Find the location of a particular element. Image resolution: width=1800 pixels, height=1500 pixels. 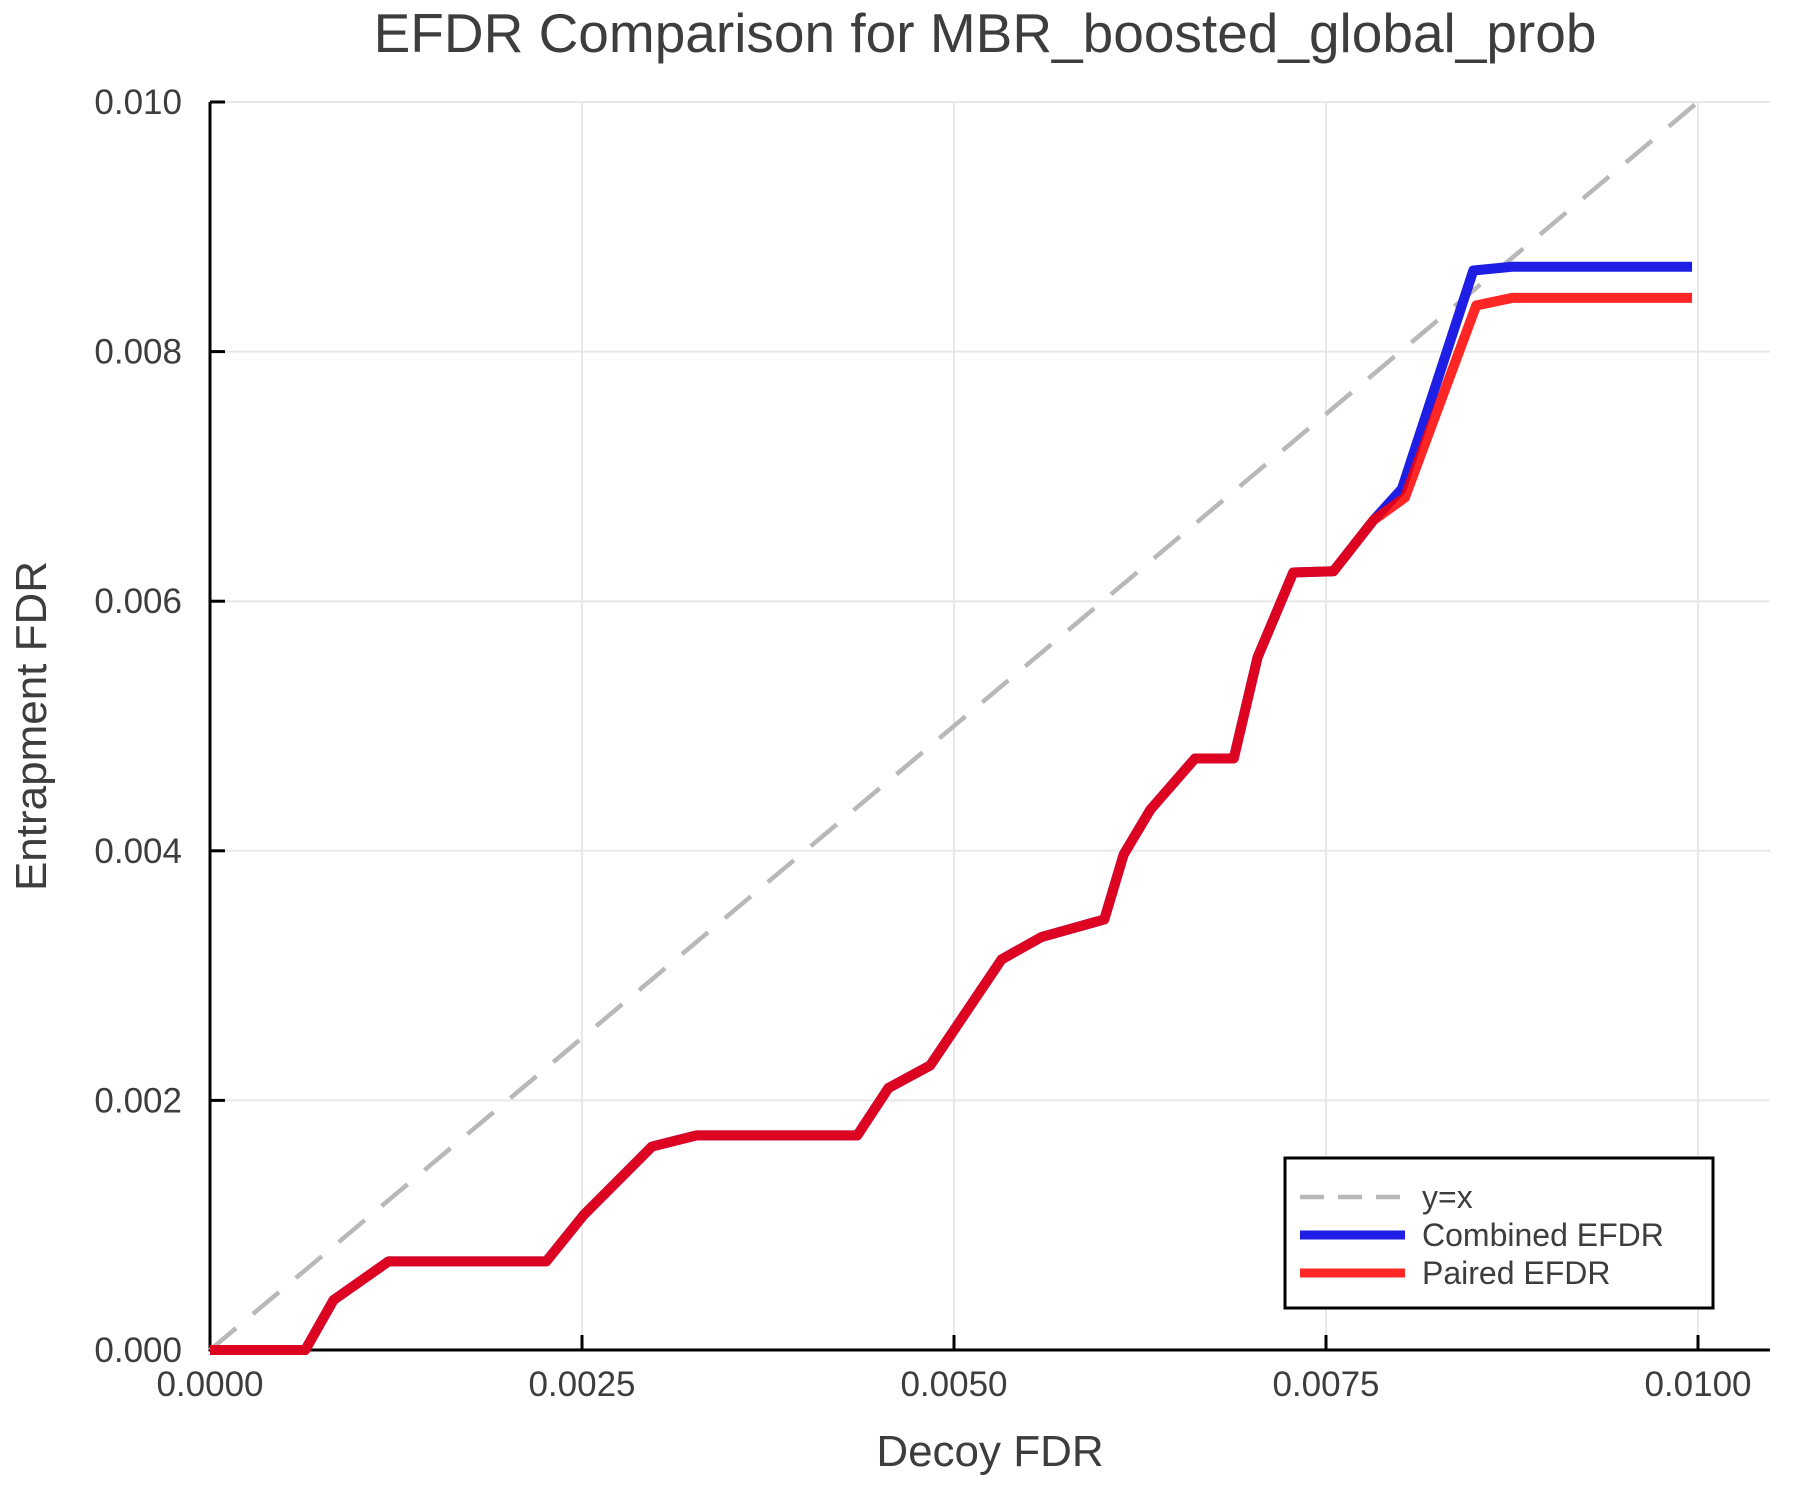

x-tick-label: 0.0025 is located at coordinates (581, 1384).